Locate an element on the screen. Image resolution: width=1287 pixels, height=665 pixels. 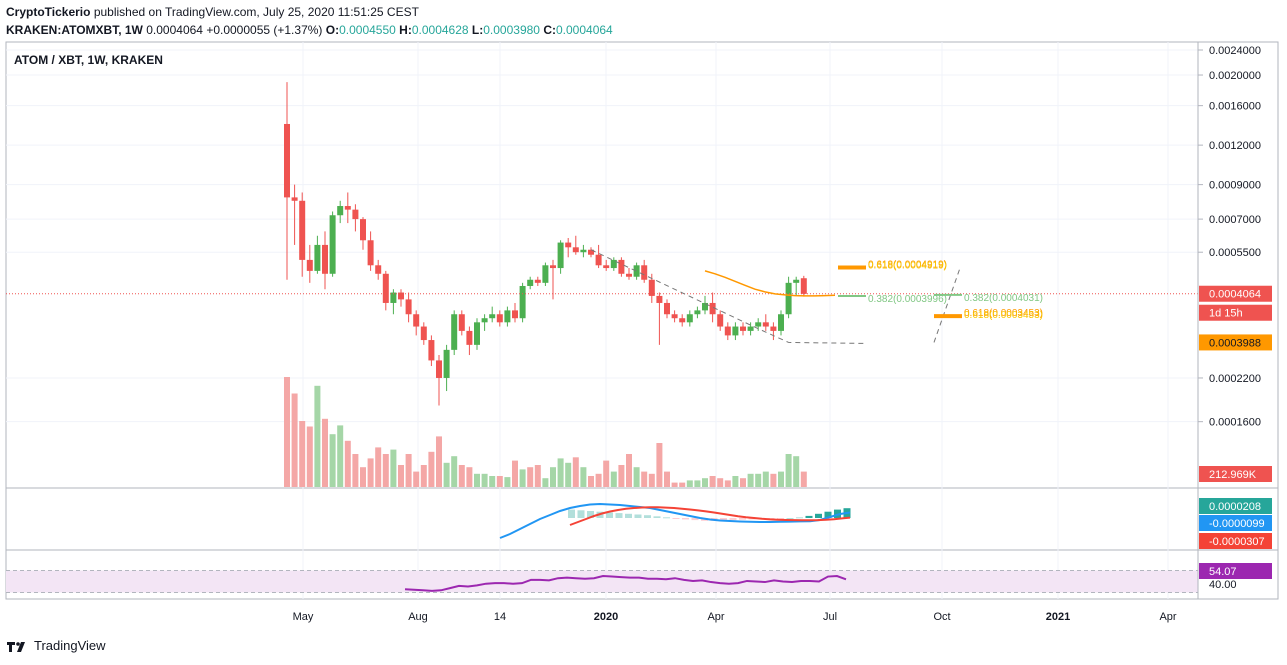
fib-level-label: 0.618(0.0003453) is located at coordinates (1003, 315).